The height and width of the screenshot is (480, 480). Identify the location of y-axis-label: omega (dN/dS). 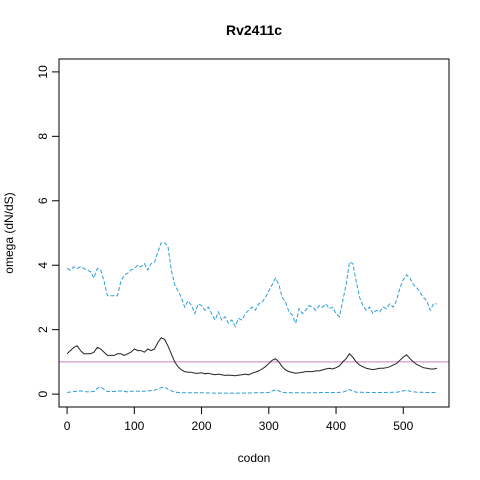
(9, 232).